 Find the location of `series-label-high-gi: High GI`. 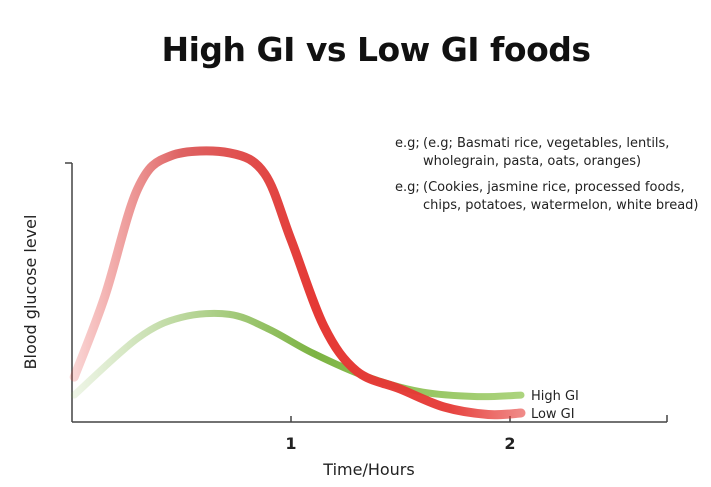

series-label-high-gi: High GI is located at coordinates (555, 396).